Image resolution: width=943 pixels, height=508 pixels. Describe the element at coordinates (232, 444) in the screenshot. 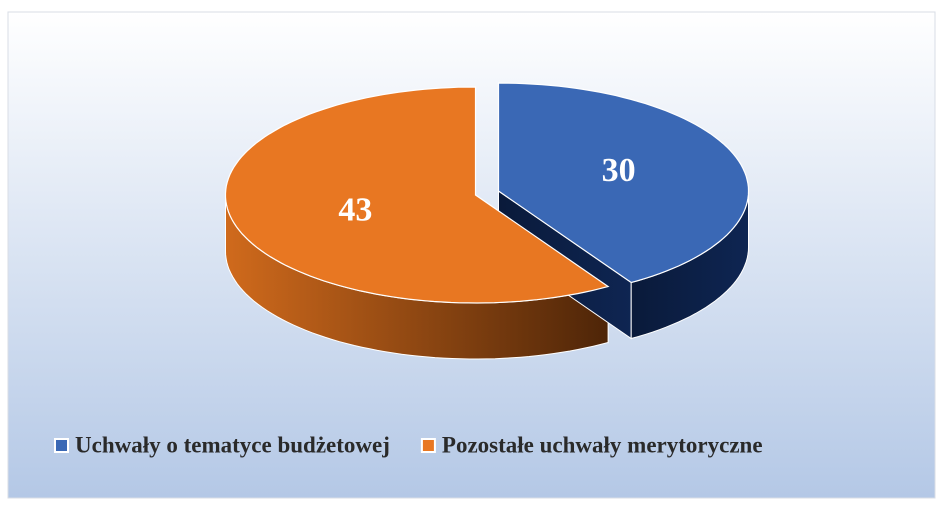

I see `legend-label: Uchwały o tematyce budżetowej` at that location.